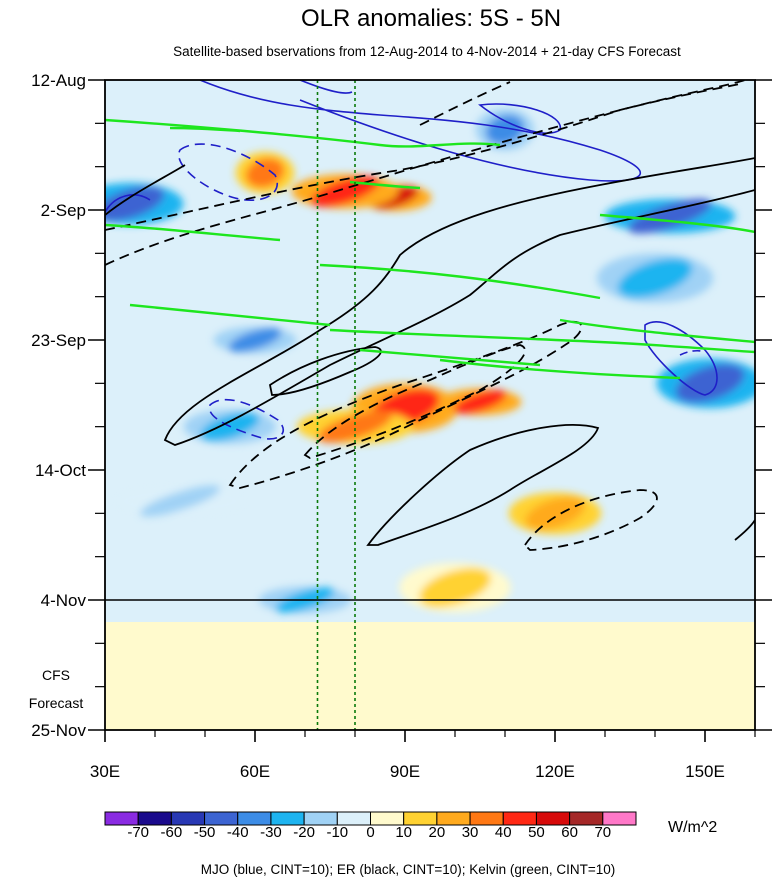 This screenshot has width=772, height=878. Describe the element at coordinates (431, 18) in the screenshot. I see `chart-title: OLR anomalies: 5S - 5N` at that location.